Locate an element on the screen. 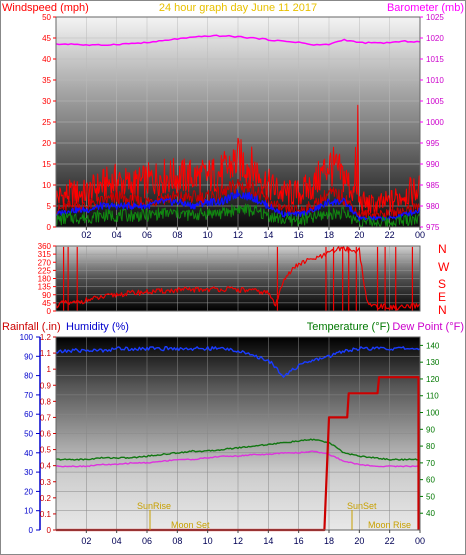  temperature-tick-label-70: 70 is located at coordinates (430, 463).